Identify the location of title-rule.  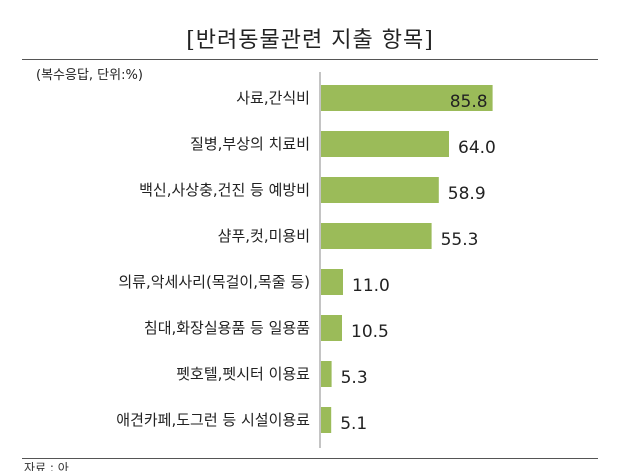
(310, 59).